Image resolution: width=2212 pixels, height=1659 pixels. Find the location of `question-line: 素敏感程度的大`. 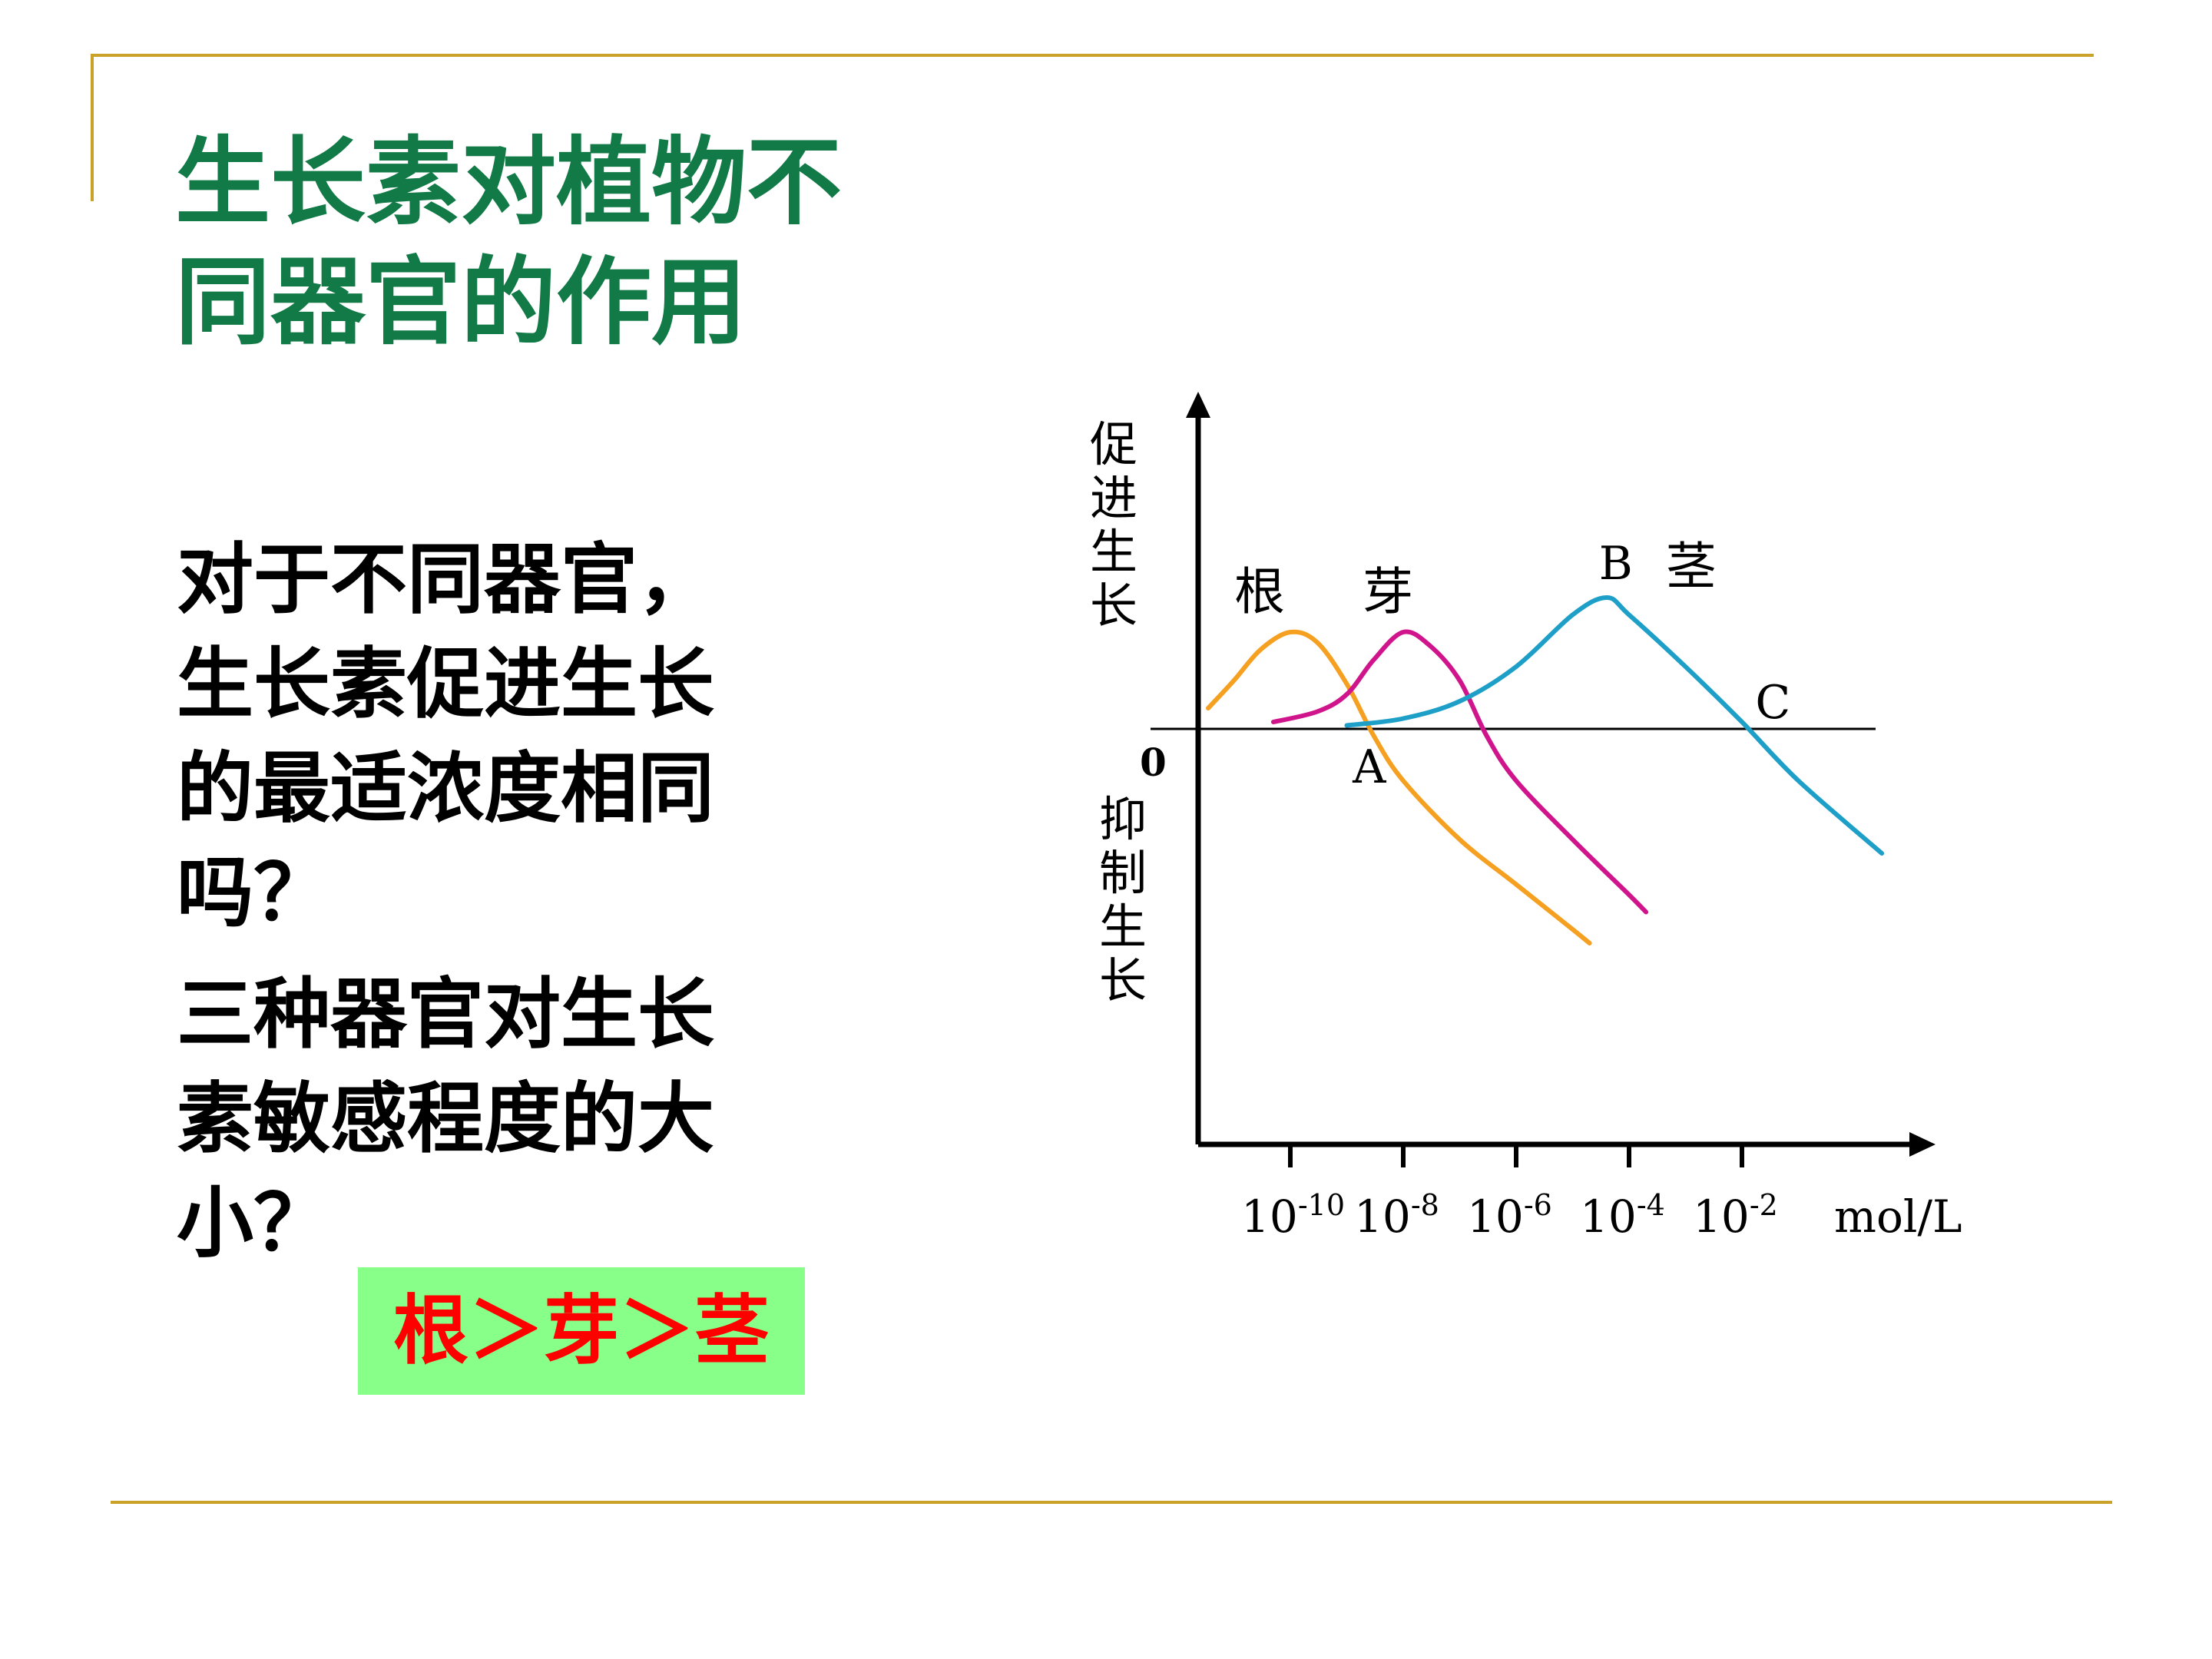

question-line: 素敏感程度的大 is located at coordinates (446, 1118).